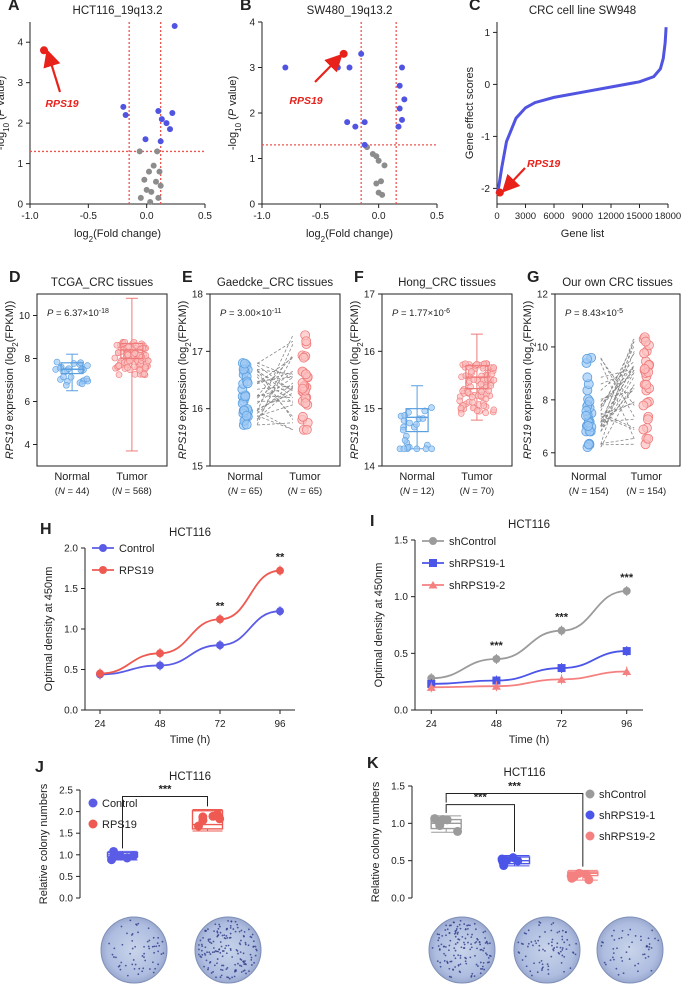  I want to click on chart-title: SW480_19q13.2, so click(350, 11).